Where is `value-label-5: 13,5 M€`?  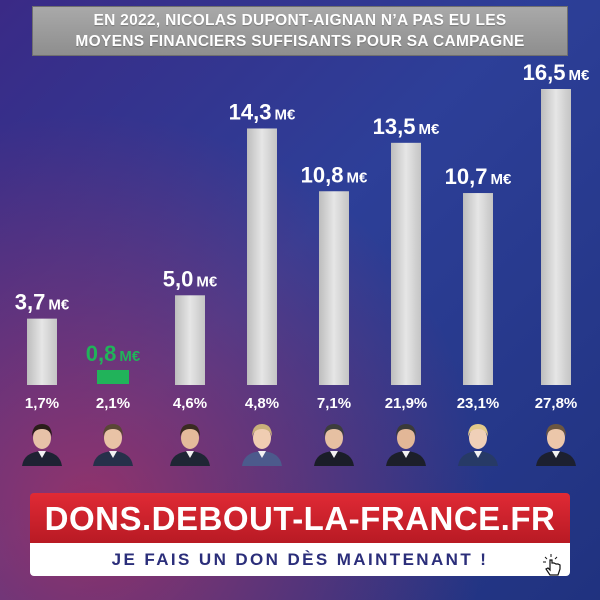
value-label-5: 13,5 M€ is located at coordinates (406, 126).